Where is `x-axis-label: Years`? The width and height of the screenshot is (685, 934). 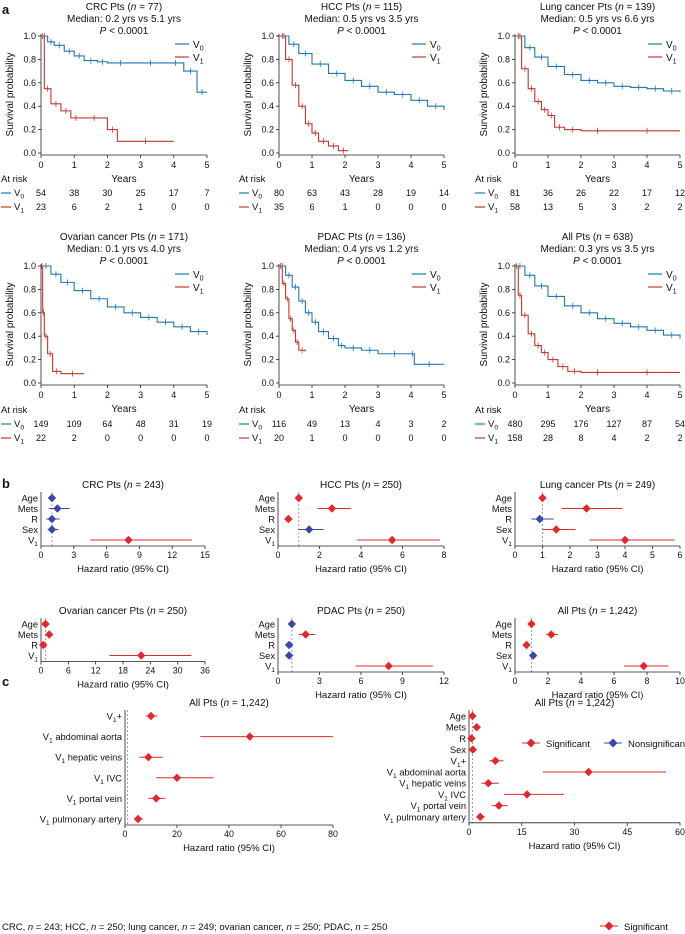
x-axis-label: Years is located at coordinates (123, 409).